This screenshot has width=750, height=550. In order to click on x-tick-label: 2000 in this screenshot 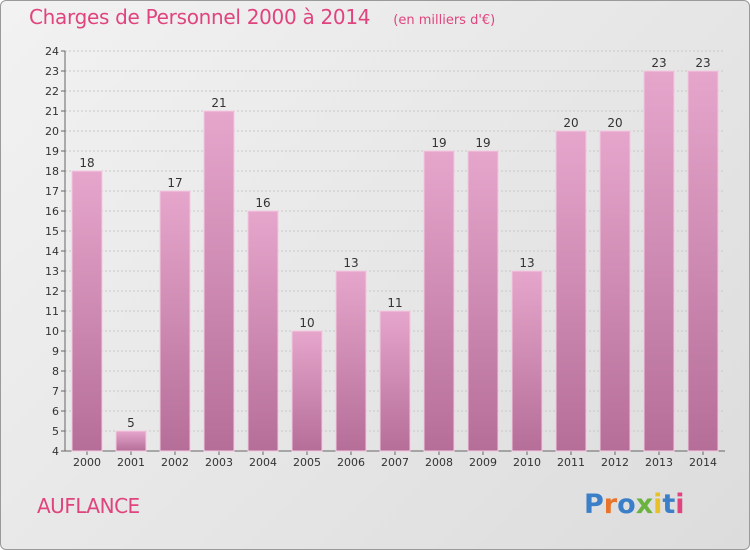, I will do `click(87, 462)`.